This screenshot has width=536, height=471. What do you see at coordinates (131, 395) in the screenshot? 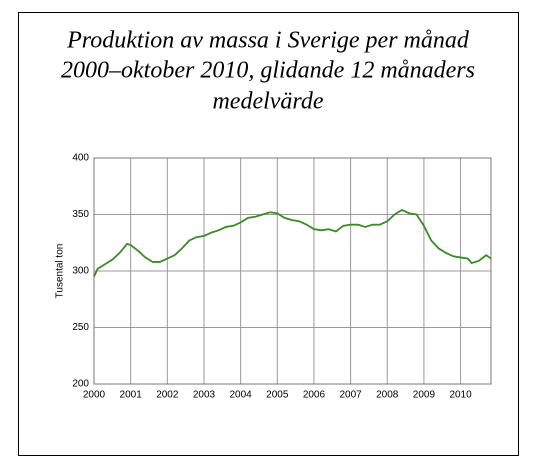
I see `x-tick-label: 2001` at bounding box center [131, 395].